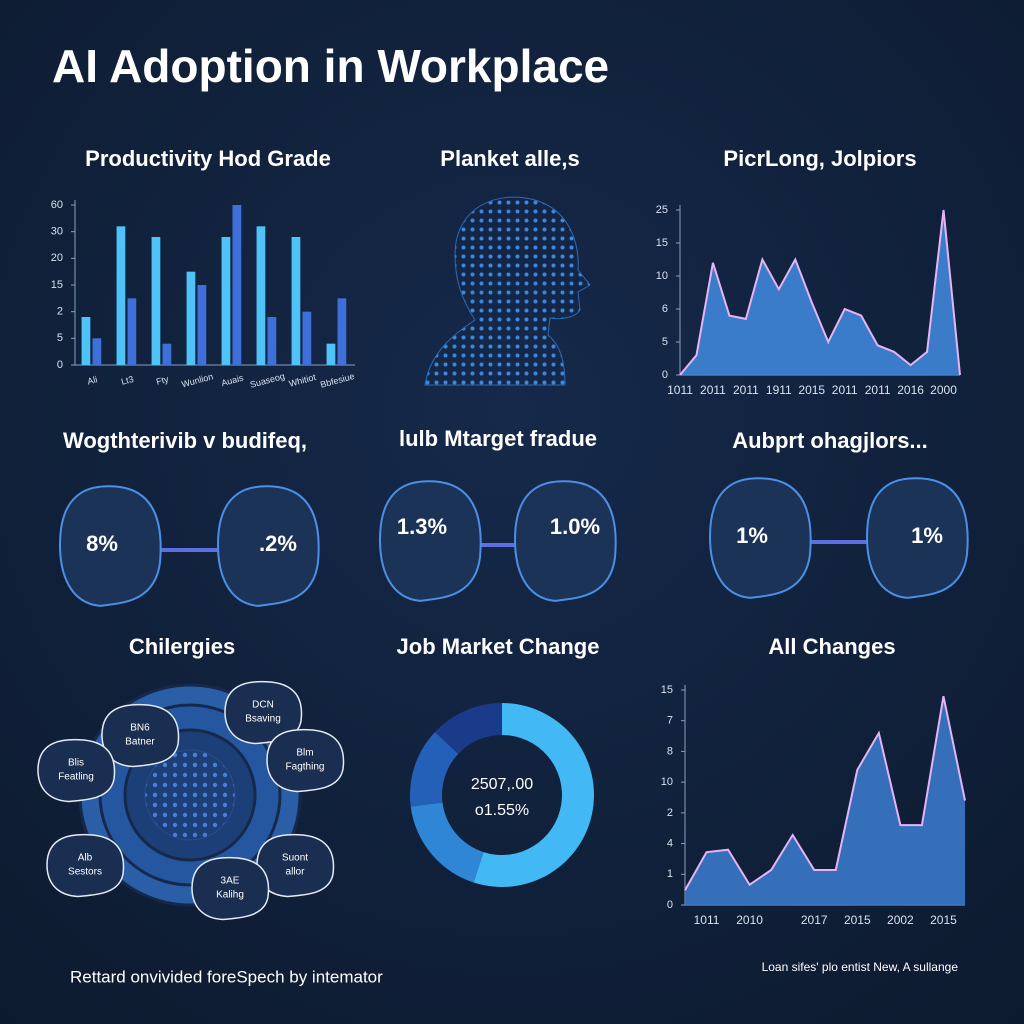 The height and width of the screenshot is (1024, 1024). Describe the element at coordinates (814, 920) in the screenshot. I see `x-tick-label: 2017` at that location.